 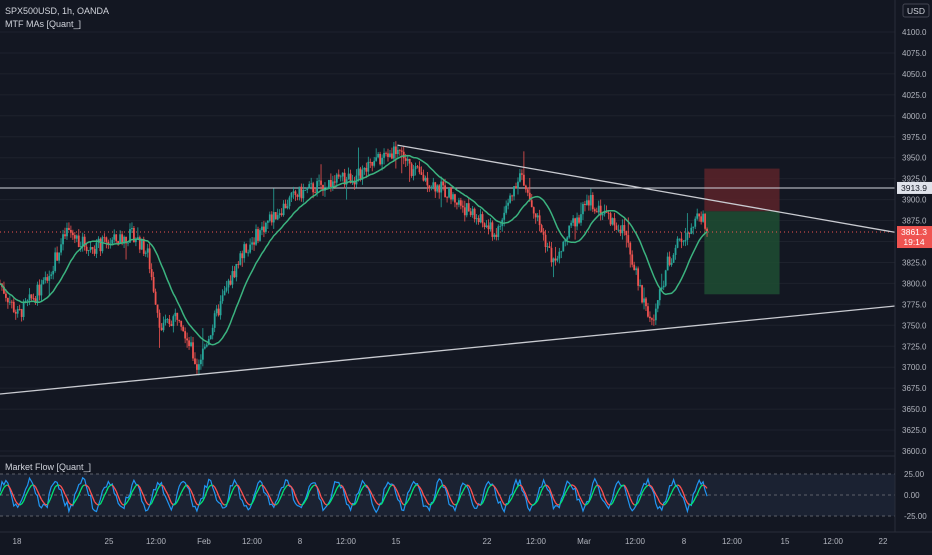 I want to click on price-tick-label: 4025.0, so click(x=914, y=95).